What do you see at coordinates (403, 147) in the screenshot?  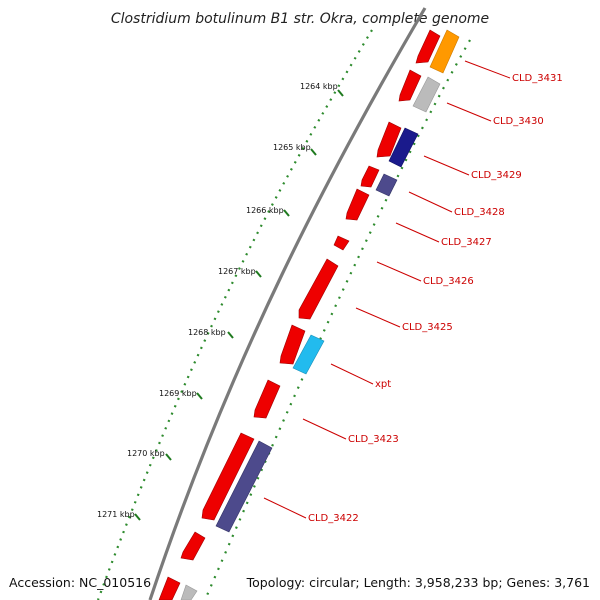 I see `gene-block-navy` at bounding box center [403, 147].